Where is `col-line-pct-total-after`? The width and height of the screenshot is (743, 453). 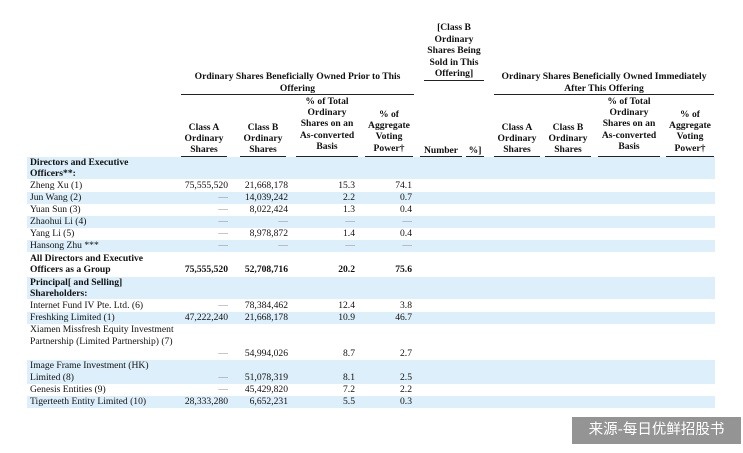 col-line-pct-total-after is located at coordinates (629, 156).